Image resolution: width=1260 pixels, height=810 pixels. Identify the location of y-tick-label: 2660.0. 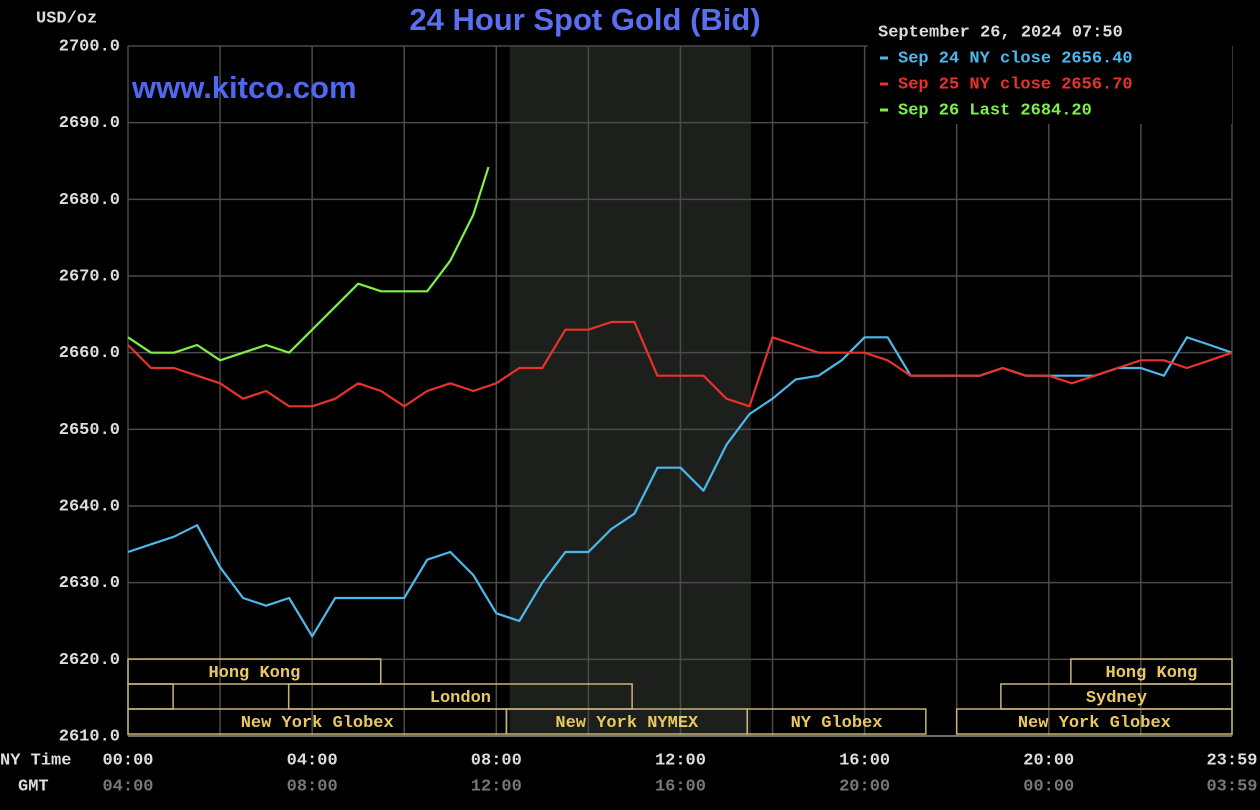
(89, 353).